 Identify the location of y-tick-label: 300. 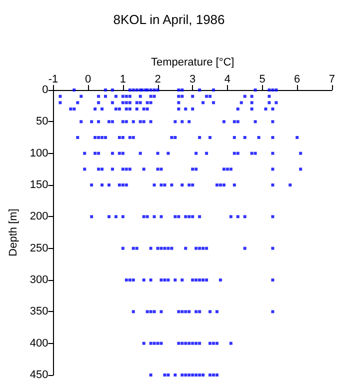
(39, 280).